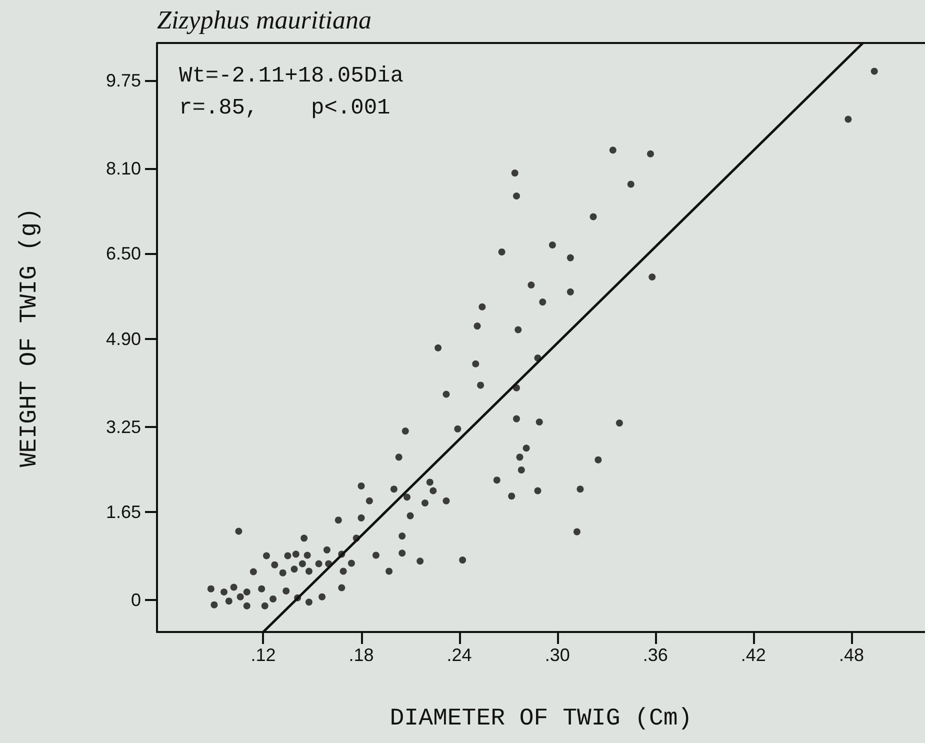 The image size is (925, 743). I want to click on annotation: Wt=-2.11+18.05Dia, so click(291, 76).